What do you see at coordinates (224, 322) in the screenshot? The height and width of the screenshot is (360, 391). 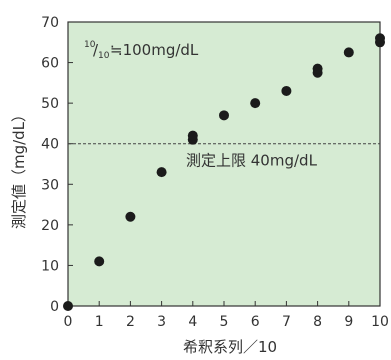 I see `x-tick-label: 5` at bounding box center [224, 322].